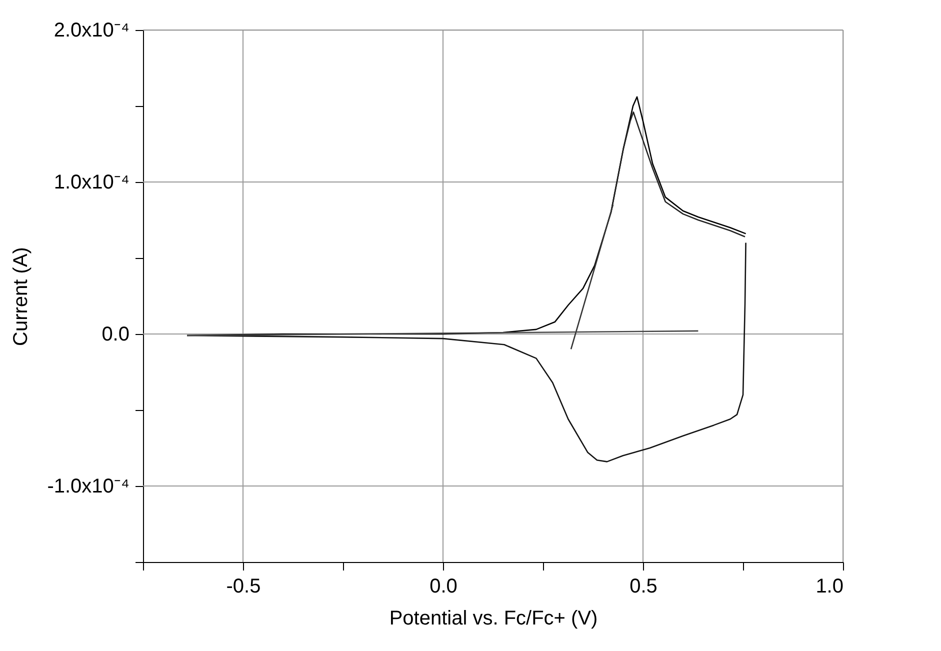  What do you see at coordinates (92, 183) in the screenshot?
I see `y-tick-label: 1.0x10⁻⁴` at bounding box center [92, 183].